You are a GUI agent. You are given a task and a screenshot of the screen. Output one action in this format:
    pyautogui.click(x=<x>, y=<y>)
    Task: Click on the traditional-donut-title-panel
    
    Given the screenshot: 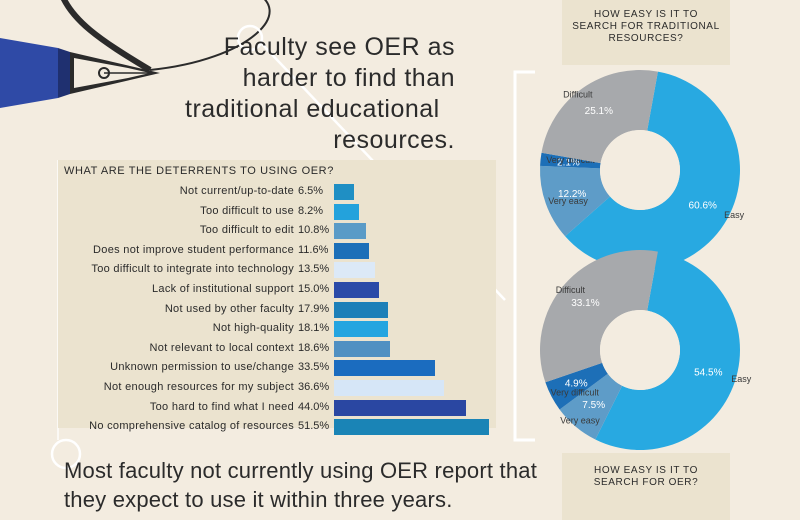 What is the action you would take?
    pyautogui.click(x=646, y=32)
    